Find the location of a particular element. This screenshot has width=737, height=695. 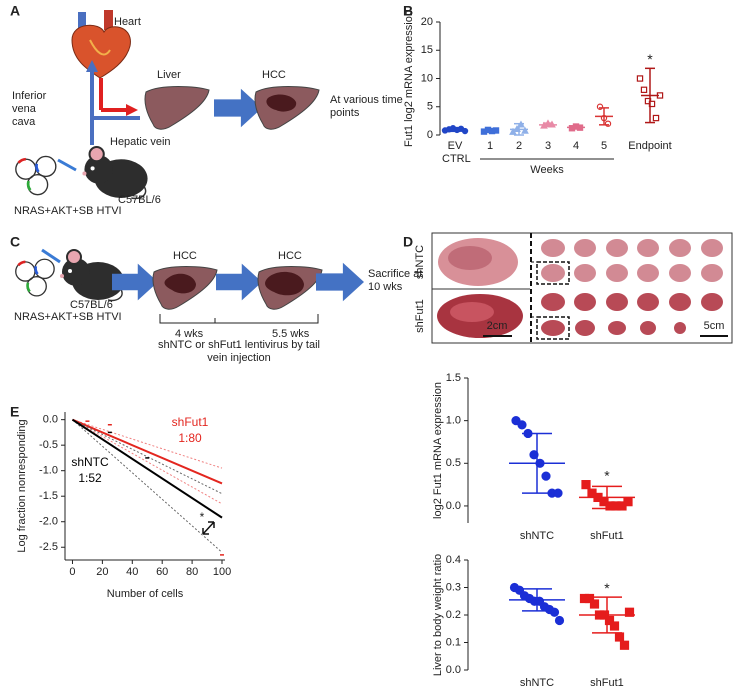

group-label: Weeks is located at coordinates (547, 170).